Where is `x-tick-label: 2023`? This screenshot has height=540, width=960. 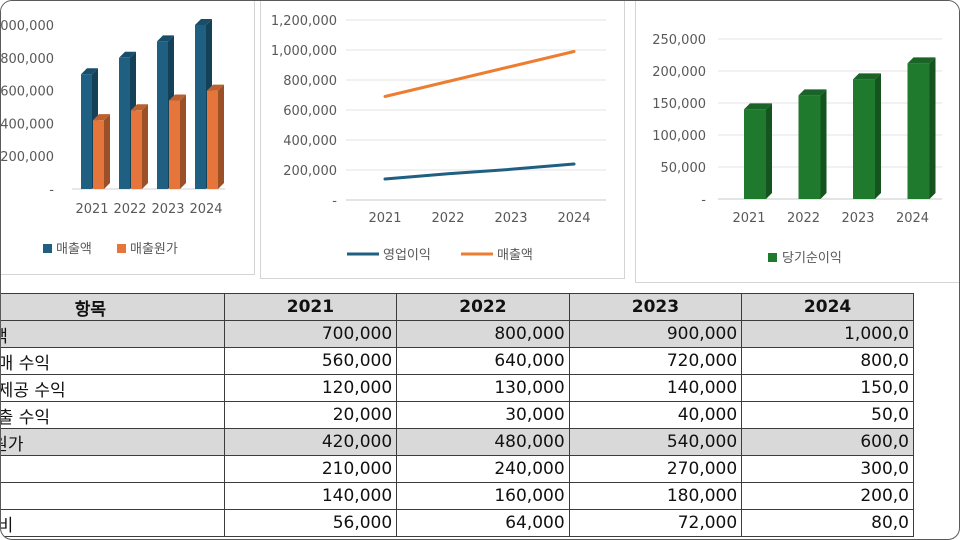 x-tick-label: 2023 is located at coordinates (510, 218).